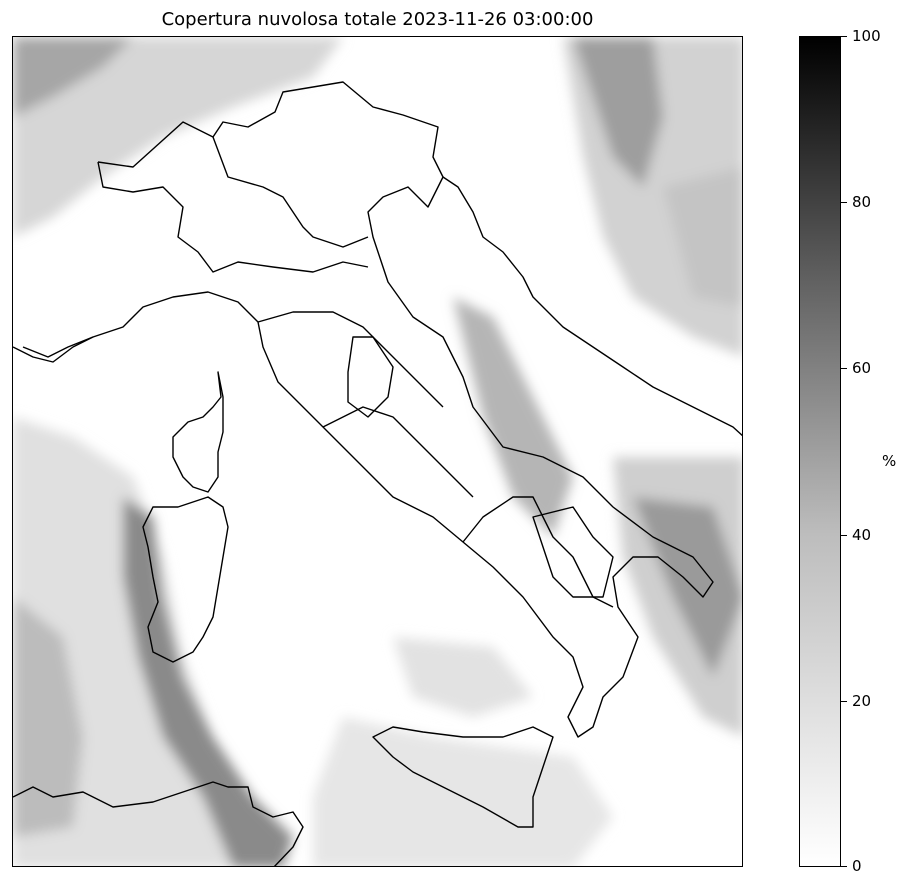 The image size is (910, 889). What do you see at coordinates (178, 137) in the screenshot?
I see `cloud-alps` at bounding box center [178, 137].